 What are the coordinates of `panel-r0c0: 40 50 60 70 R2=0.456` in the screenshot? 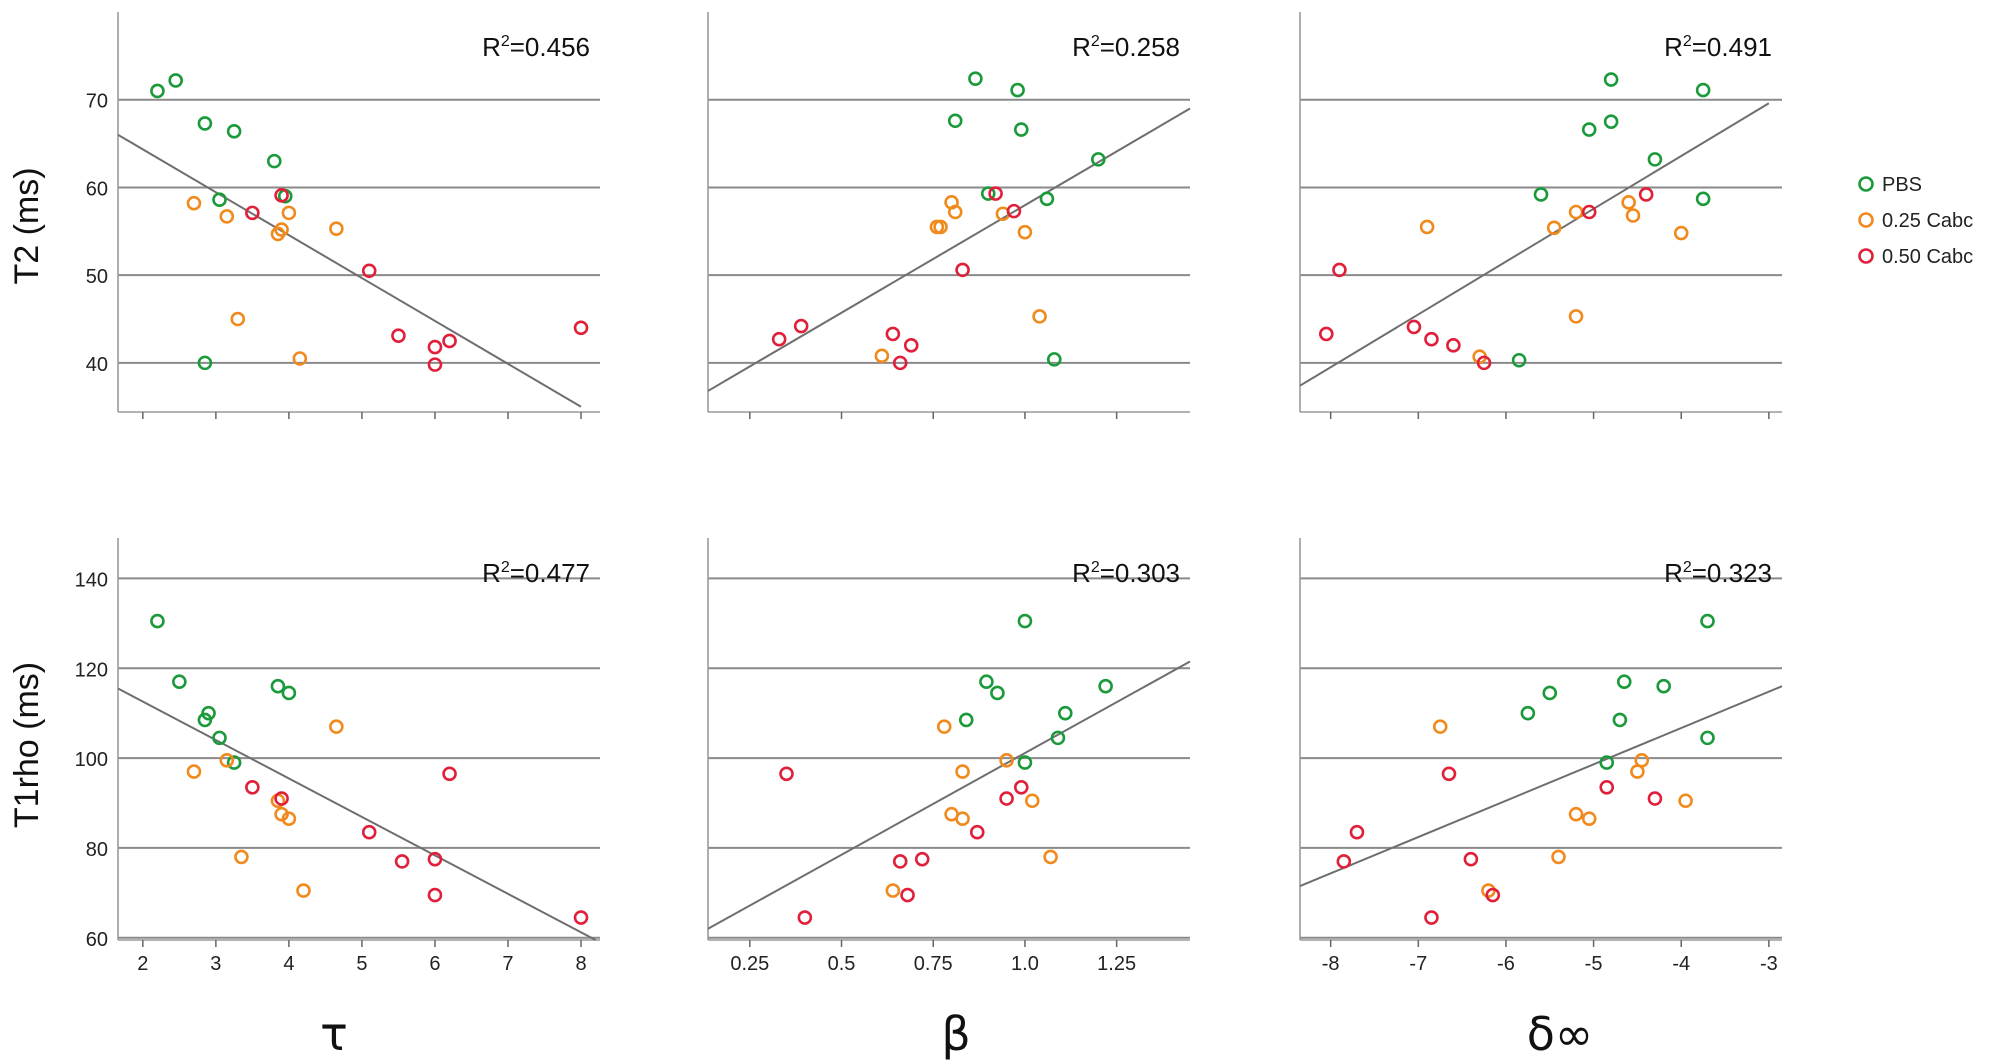 It's located at (343, 215).